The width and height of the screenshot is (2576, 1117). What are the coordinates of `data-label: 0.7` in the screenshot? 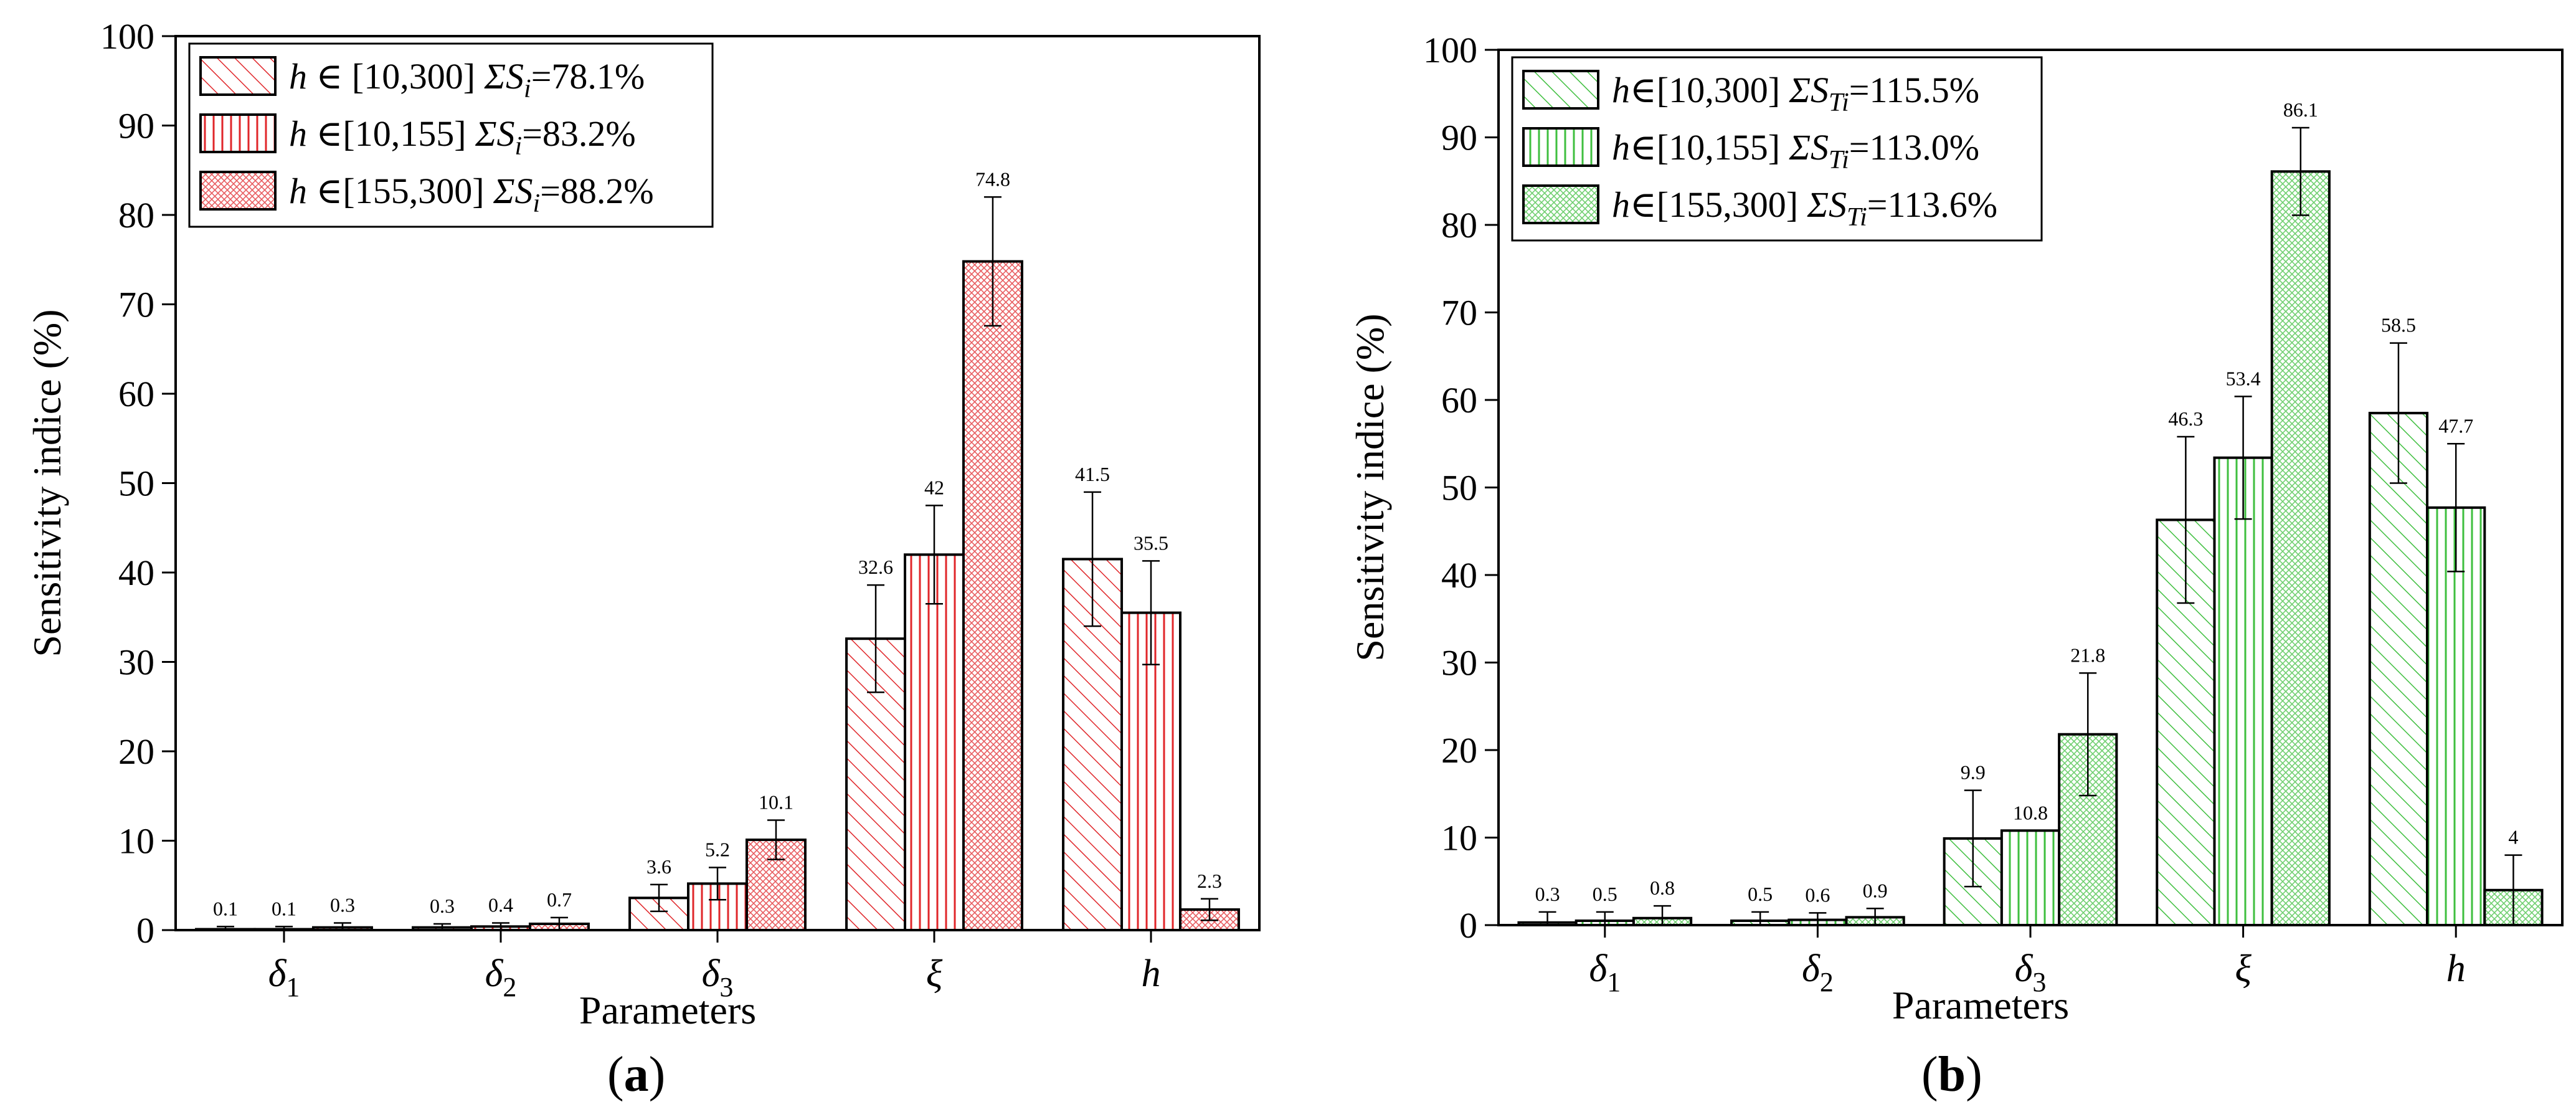 It's located at (559, 899).